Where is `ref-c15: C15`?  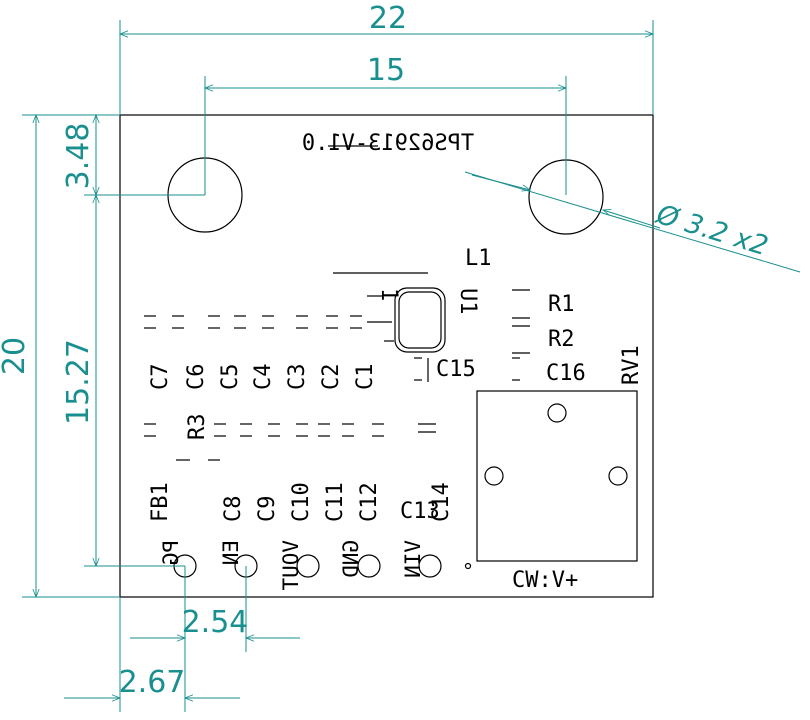
ref-c15: C15 is located at coordinates (456, 369).